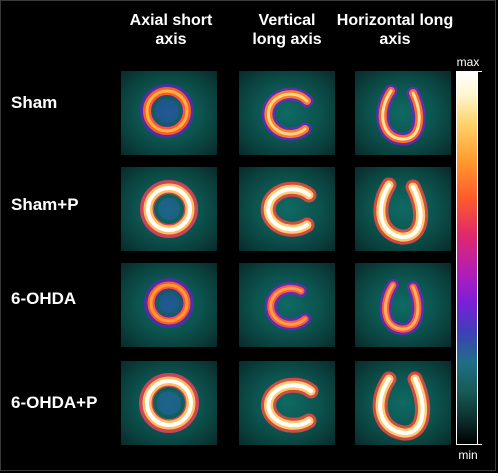 The image size is (498, 473). I want to click on scan-6ohda-vertical, so click(287, 305).